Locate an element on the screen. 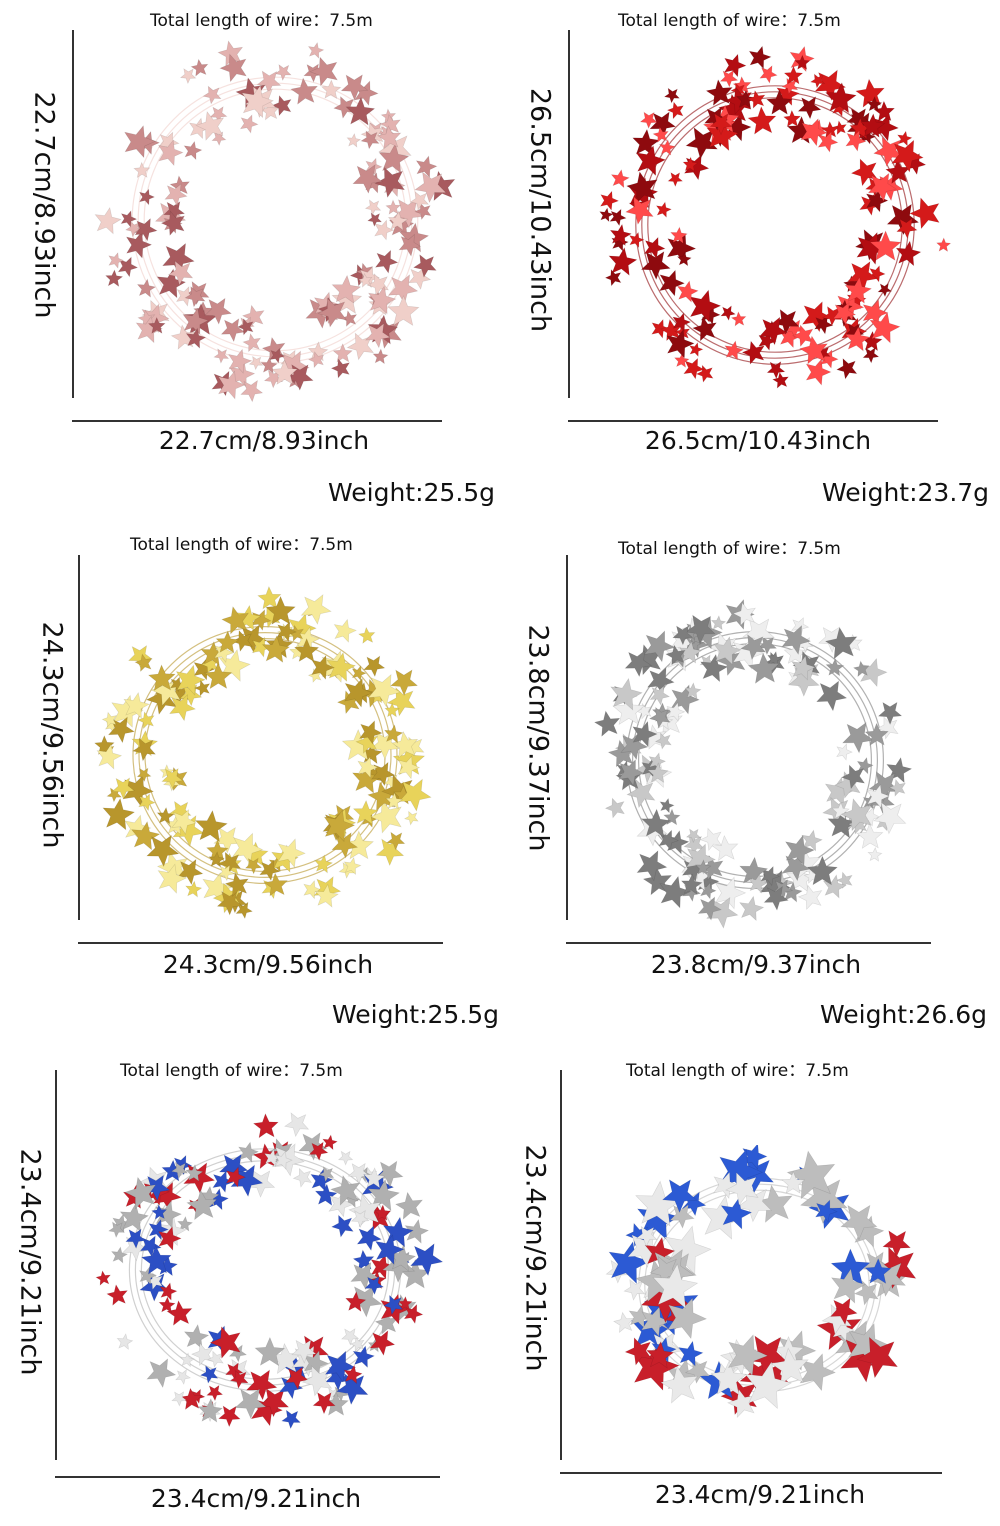 The height and width of the screenshot is (1526, 1000). width-dimension-label: 23.4cm/9.21inch is located at coordinates (256, 1498).